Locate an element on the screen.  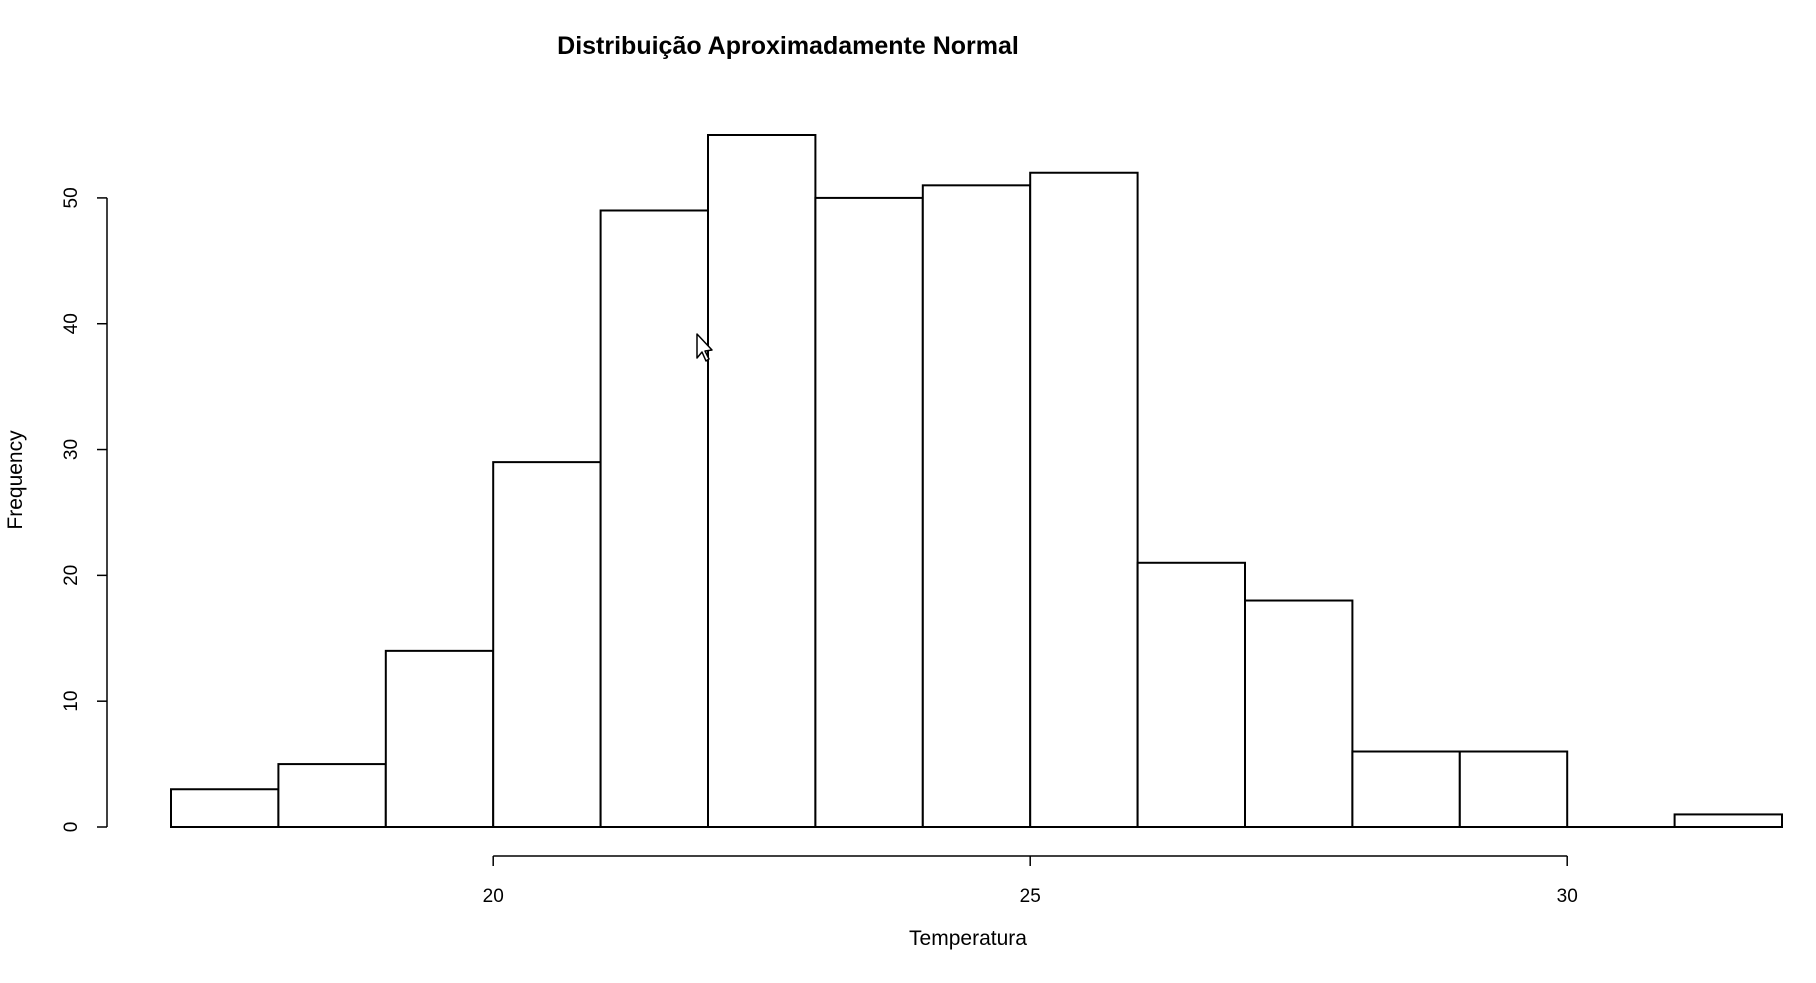
y-axis: 0 10 20 30 40 50 is located at coordinates (84, 509).